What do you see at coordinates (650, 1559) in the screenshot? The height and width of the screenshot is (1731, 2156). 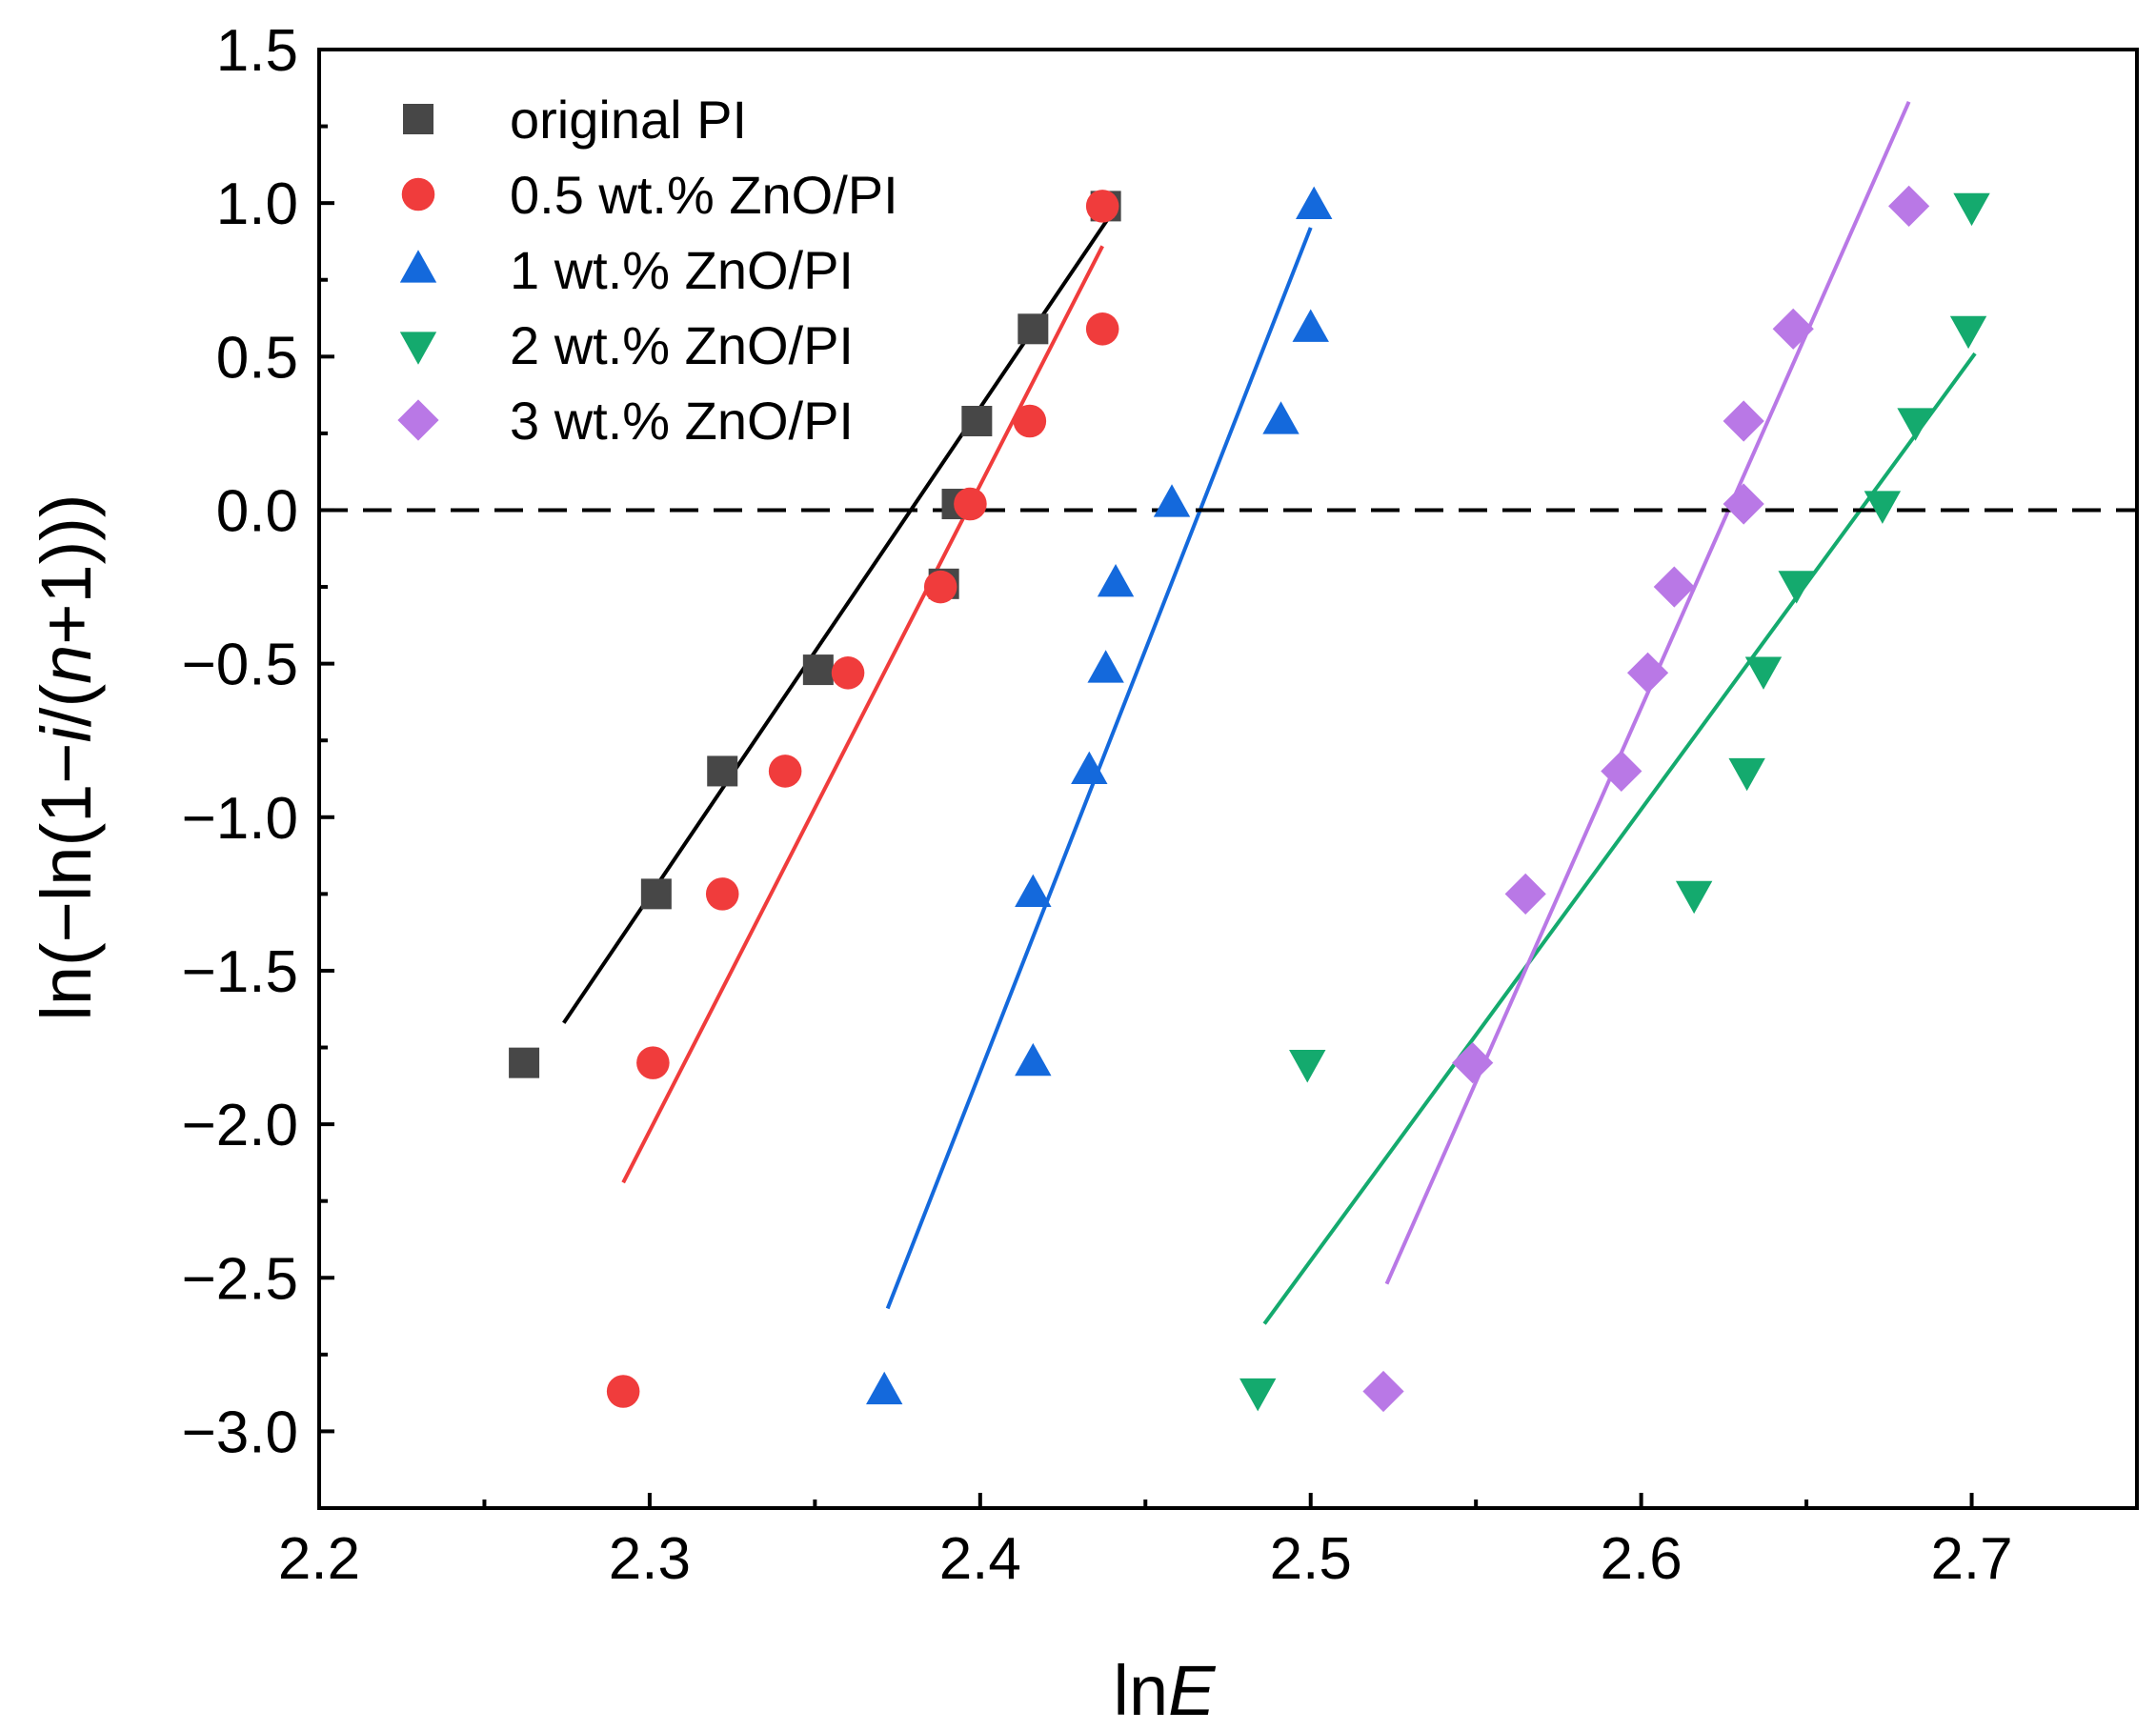 I see `x-tick-label: 2.3` at bounding box center [650, 1559].